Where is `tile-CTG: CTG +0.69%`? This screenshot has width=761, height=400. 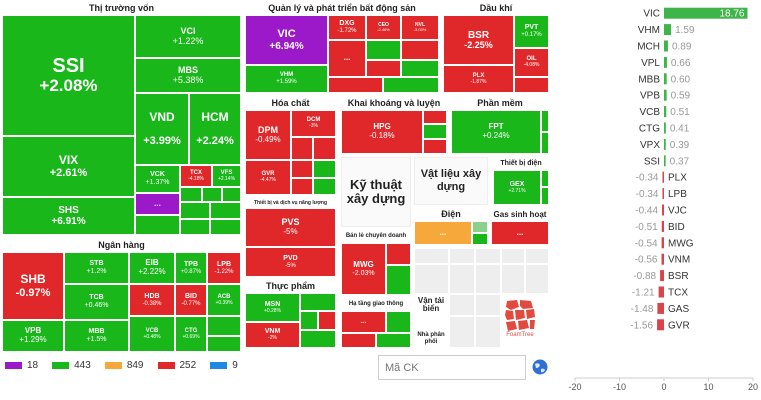
tile-CTG: CTG +0.69% is located at coordinates (191, 334).